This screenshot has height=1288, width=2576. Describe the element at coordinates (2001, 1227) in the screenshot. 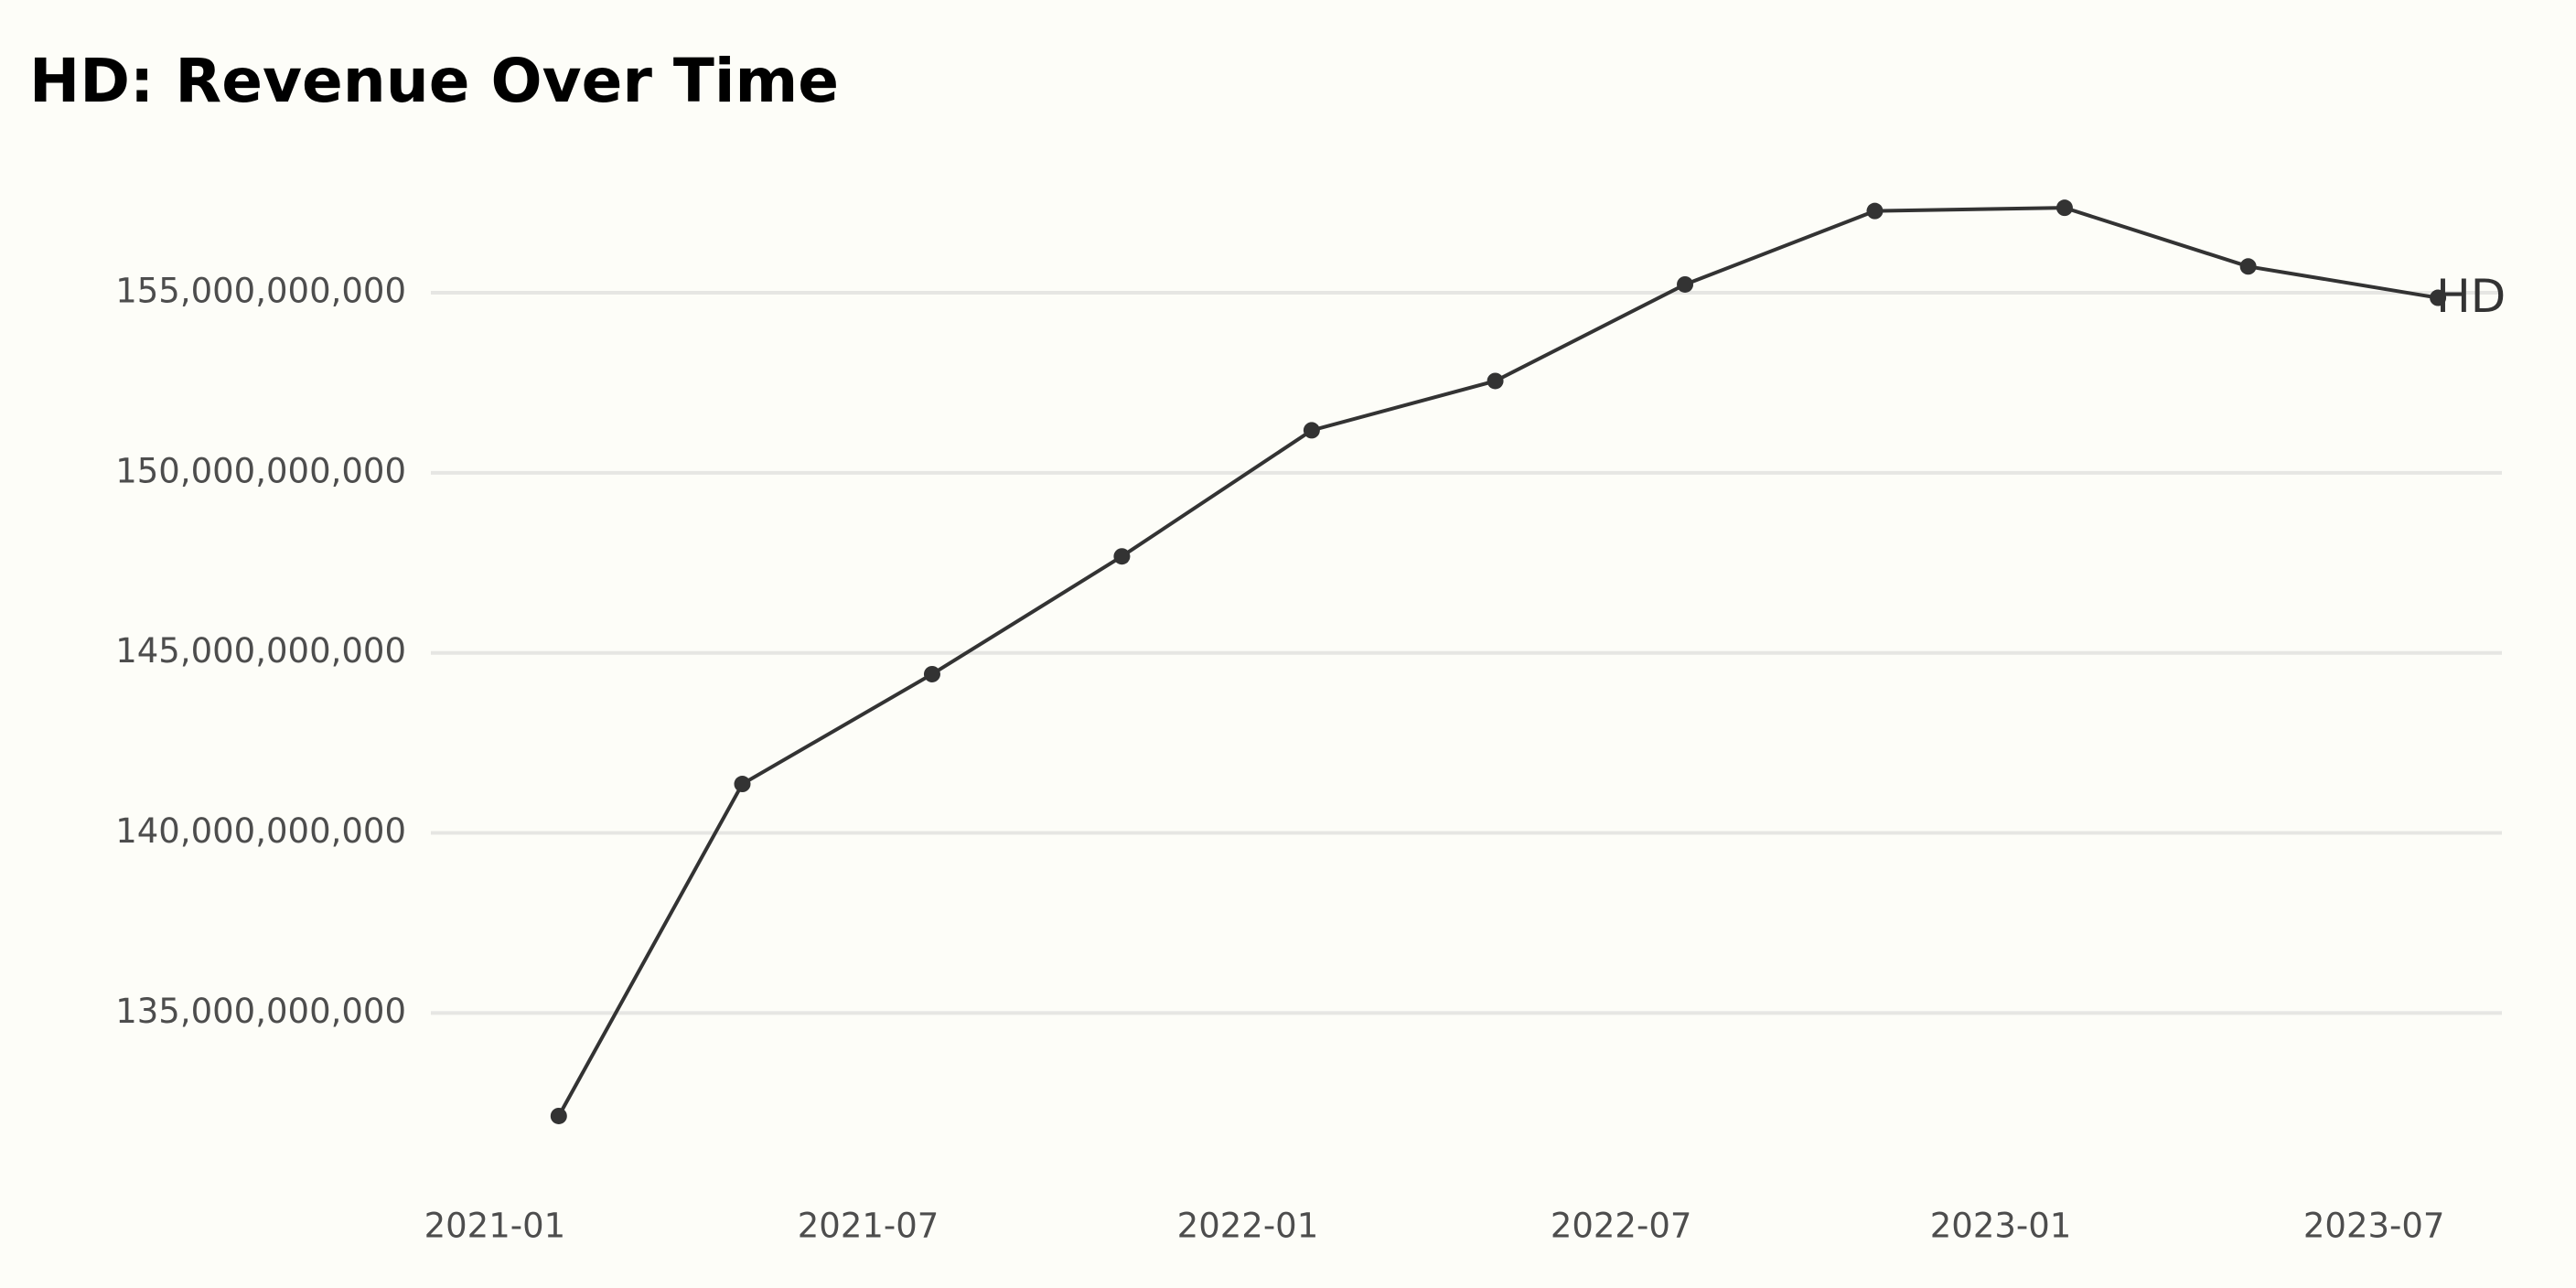

I see `x-tick-label: 2023-01` at that location.